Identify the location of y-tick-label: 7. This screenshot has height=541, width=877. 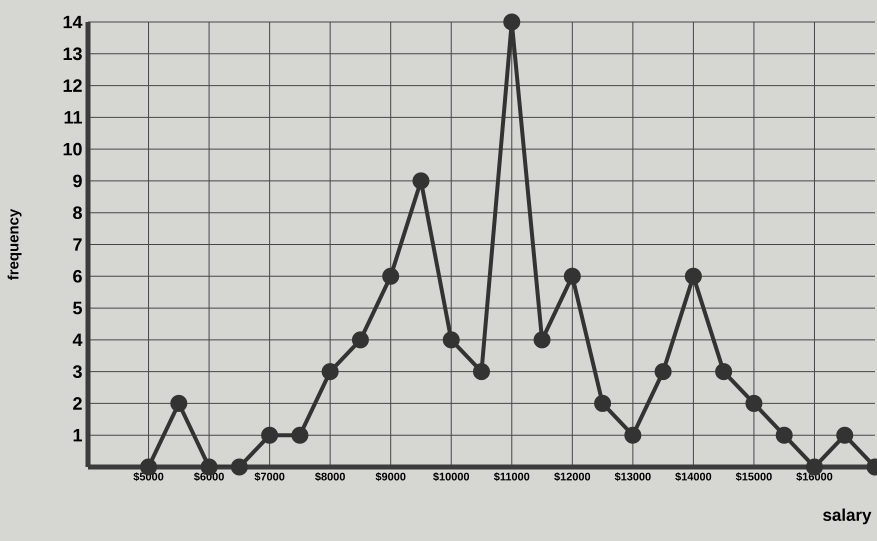
(77, 244).